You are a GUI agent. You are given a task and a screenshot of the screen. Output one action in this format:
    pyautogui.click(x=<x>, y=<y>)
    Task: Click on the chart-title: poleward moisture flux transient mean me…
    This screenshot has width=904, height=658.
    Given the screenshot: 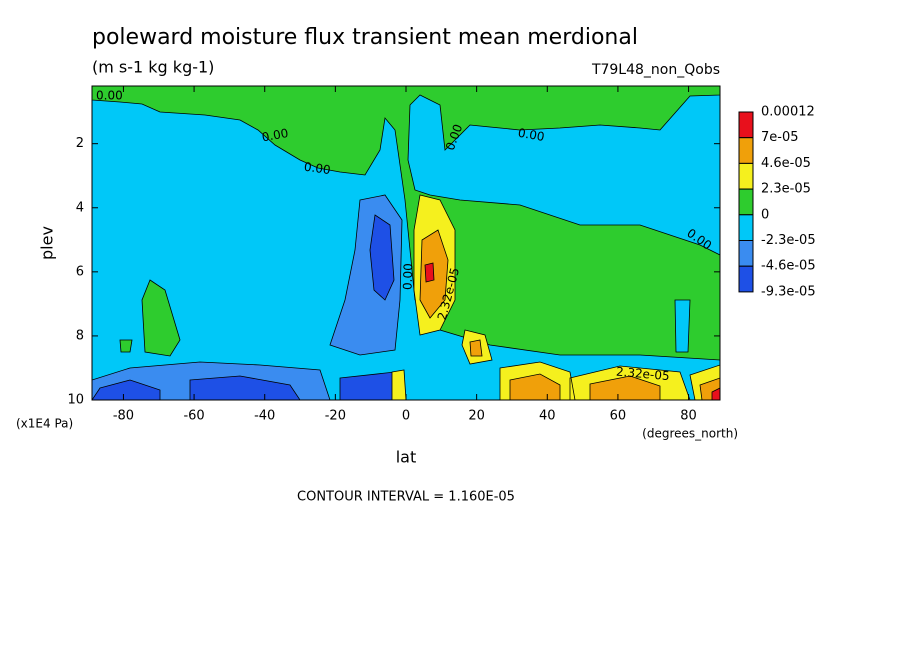 What is the action you would take?
    pyautogui.click(x=365, y=37)
    